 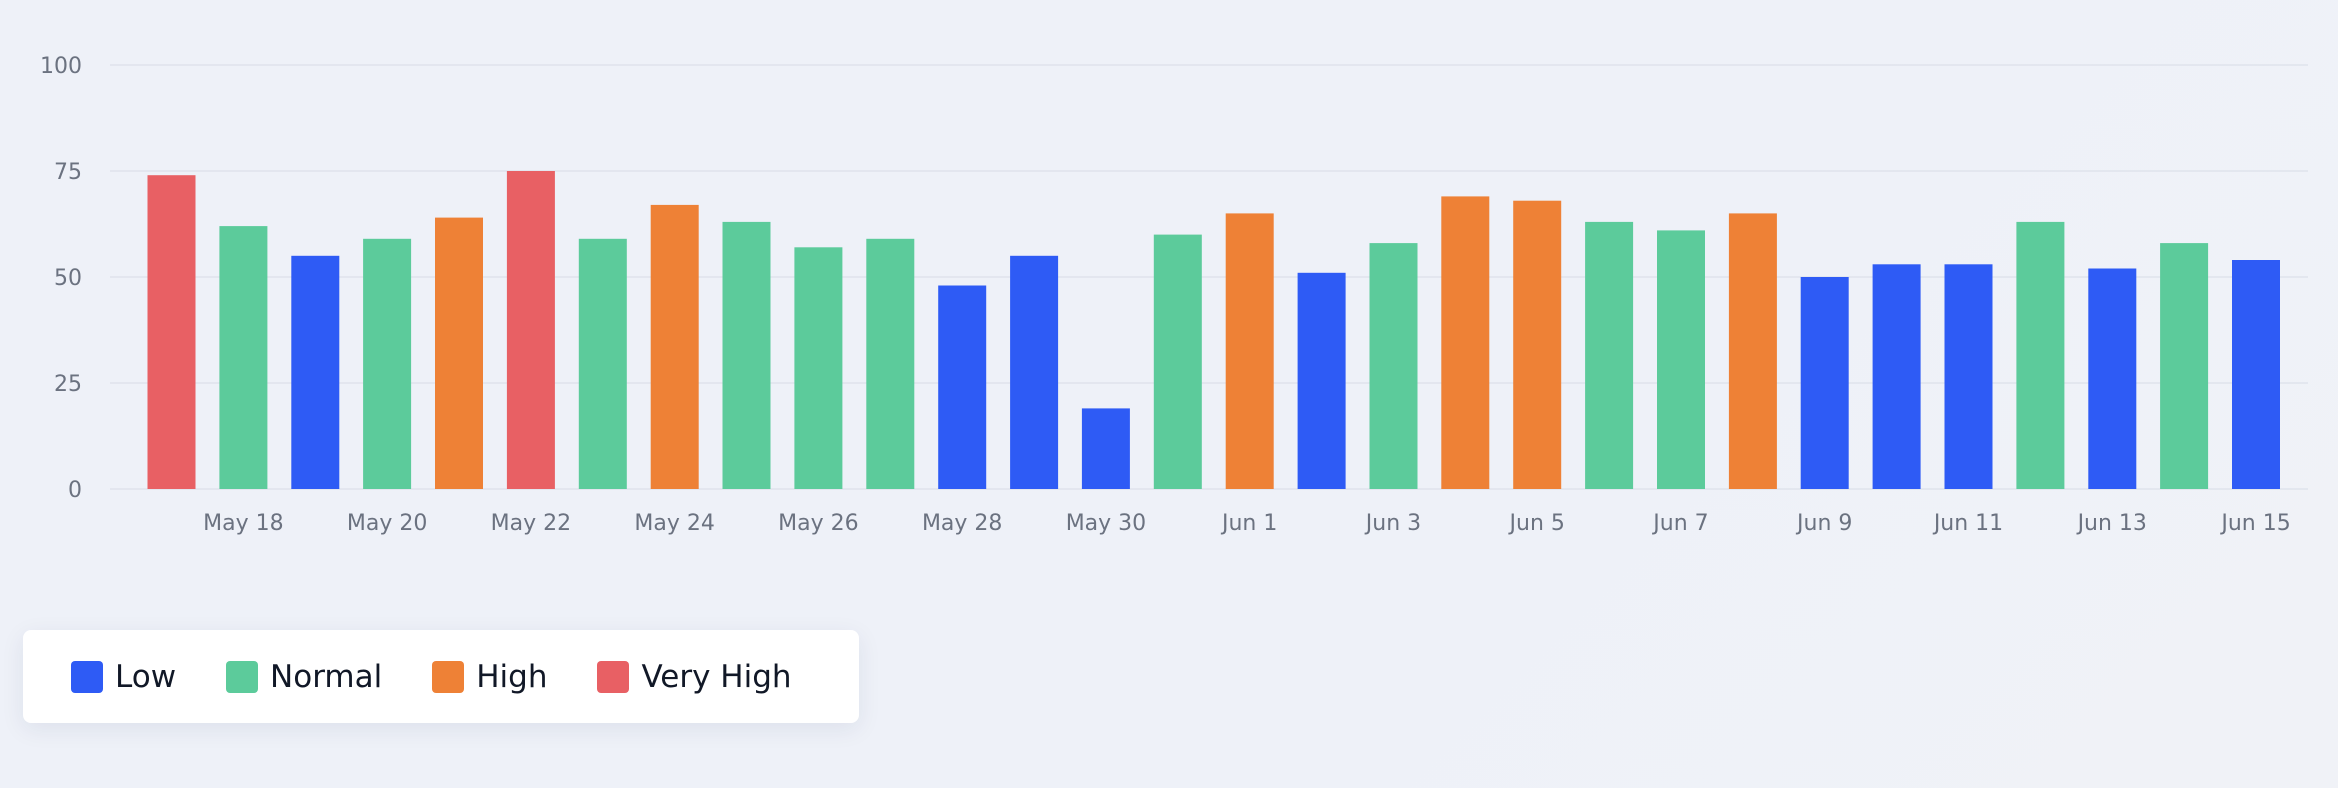 I want to click on legend-swatch-high, so click(x=448, y=676).